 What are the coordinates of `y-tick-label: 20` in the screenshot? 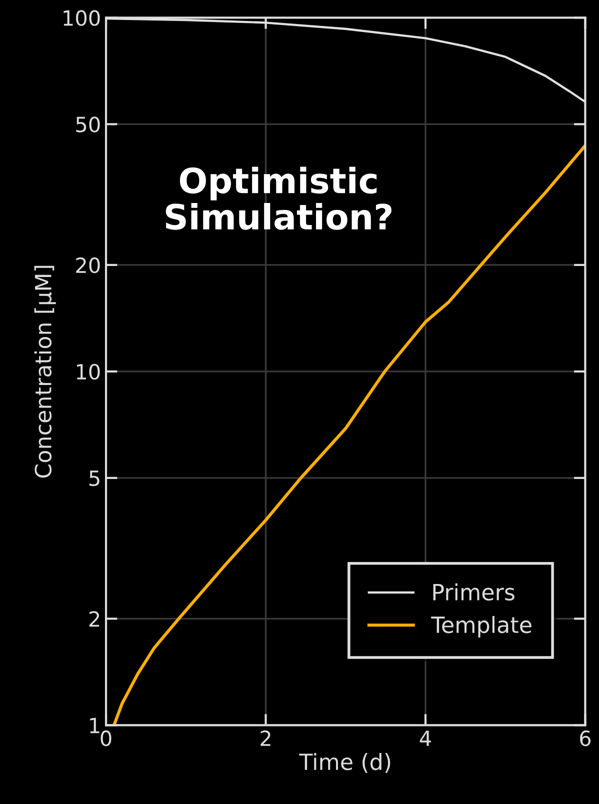 It's located at (88, 265).